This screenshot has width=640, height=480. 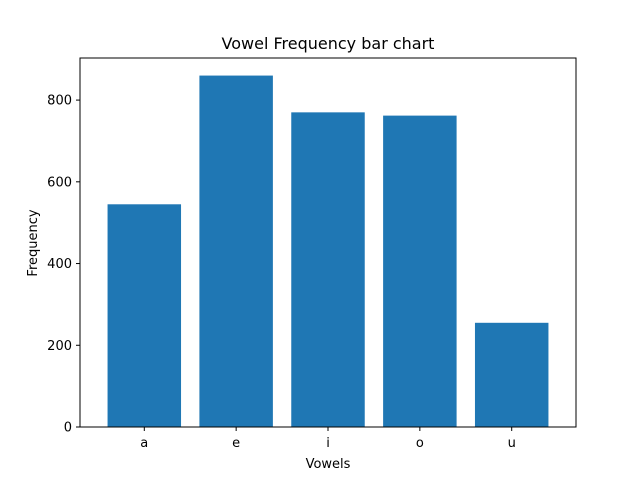 What do you see at coordinates (420, 271) in the screenshot?
I see `bar-o` at bounding box center [420, 271].